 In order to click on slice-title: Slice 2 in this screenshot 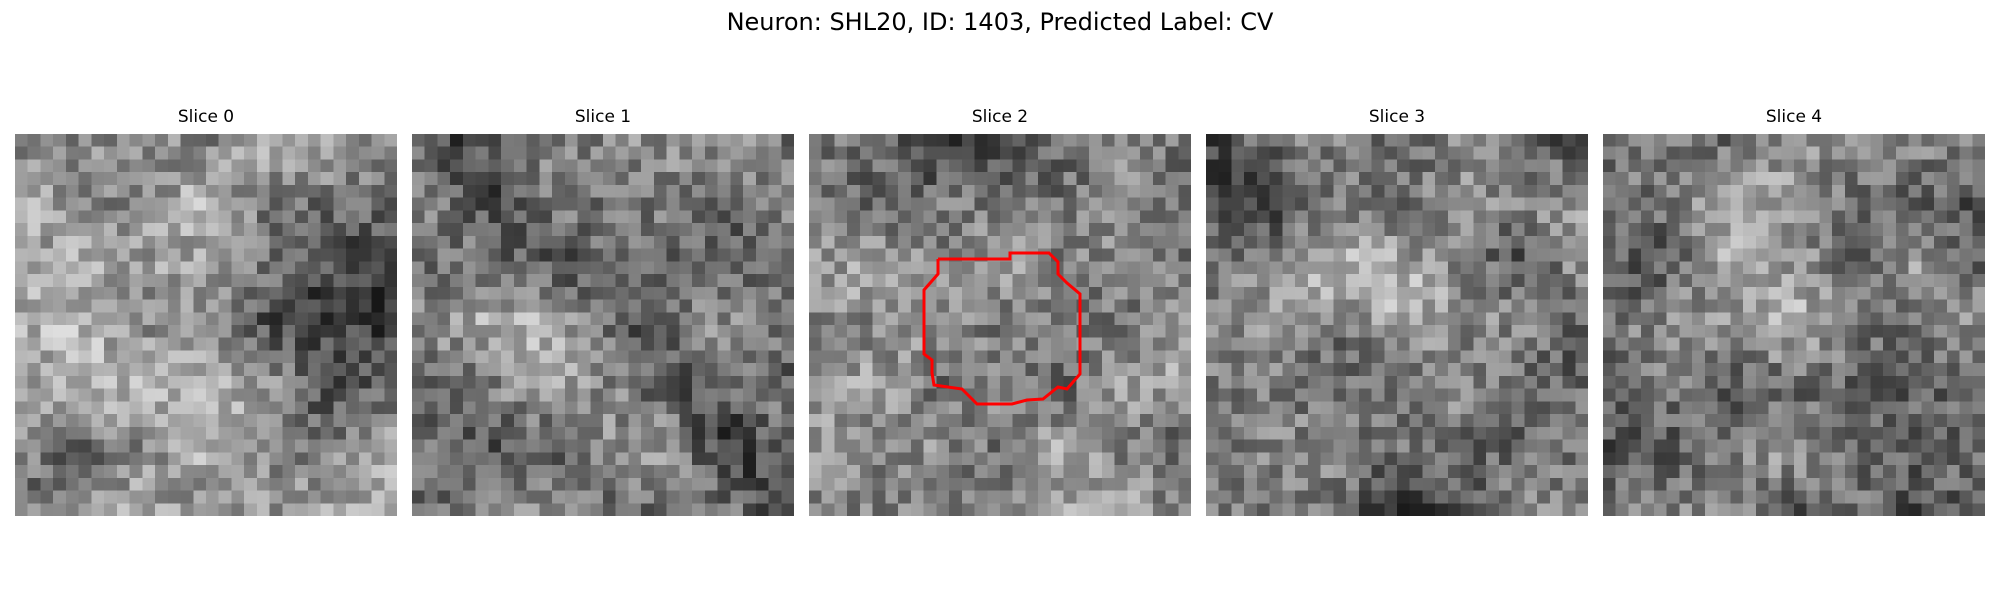, I will do `click(1000, 117)`.